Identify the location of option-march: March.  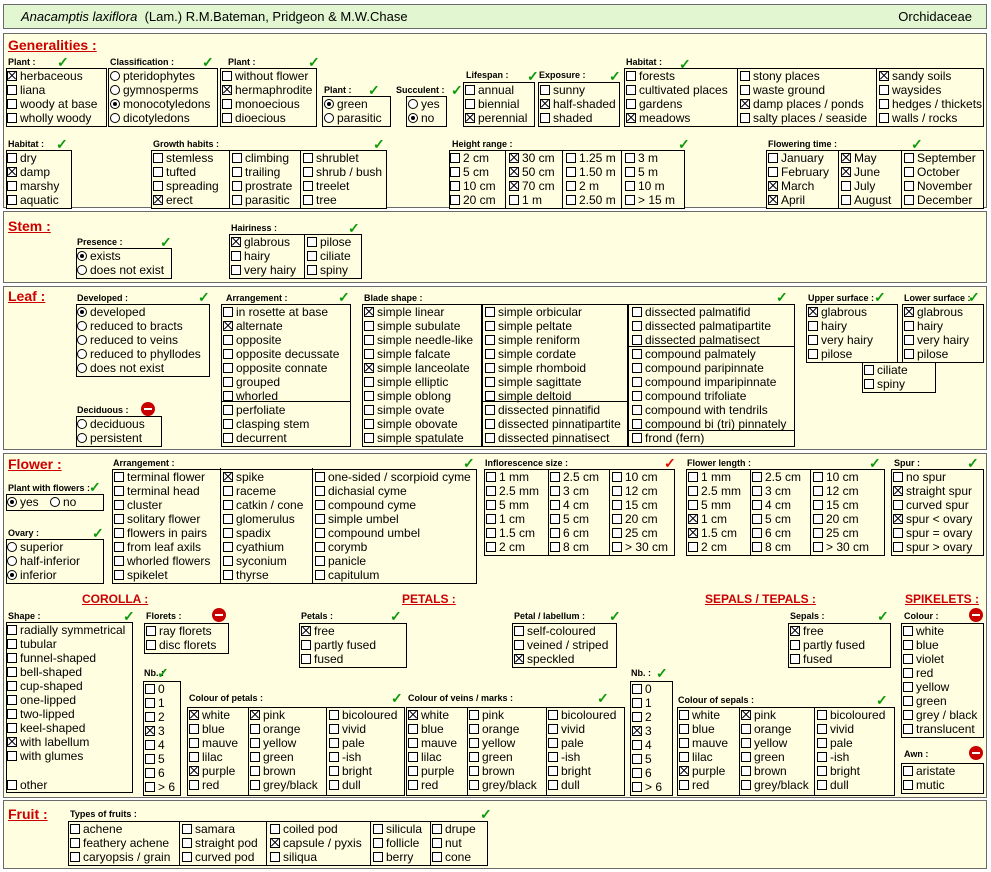
(791, 186).